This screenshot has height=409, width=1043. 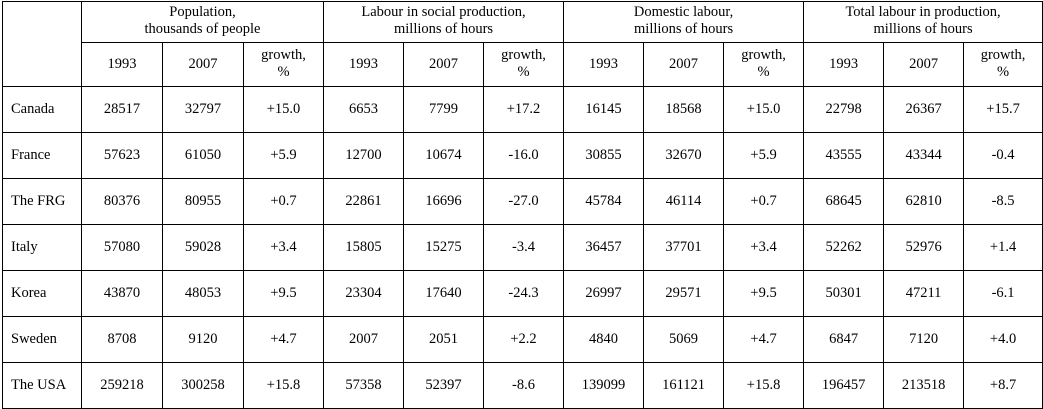 What do you see at coordinates (764, 385) in the screenshot?
I see `growth-cell: +15.8` at bounding box center [764, 385].